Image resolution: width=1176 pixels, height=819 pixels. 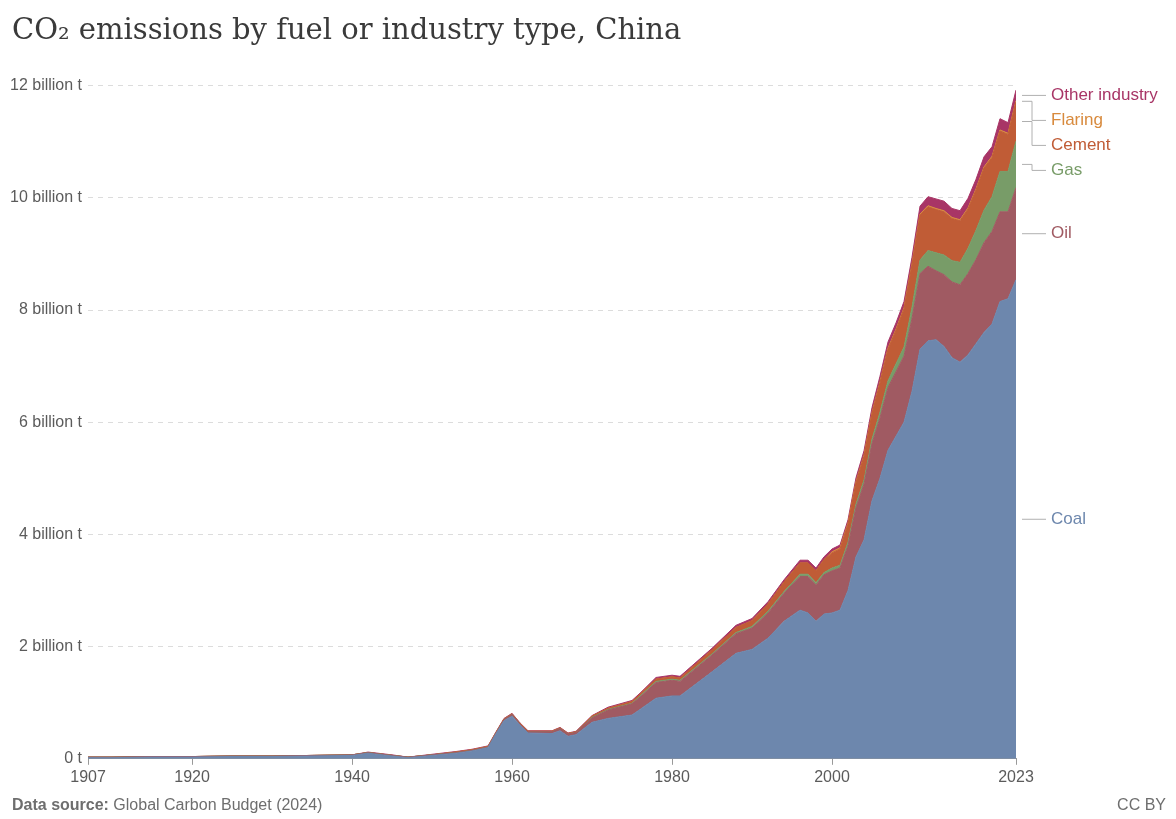 What do you see at coordinates (46, 85) in the screenshot?
I see `y-tick-label: 12 billion t` at bounding box center [46, 85].